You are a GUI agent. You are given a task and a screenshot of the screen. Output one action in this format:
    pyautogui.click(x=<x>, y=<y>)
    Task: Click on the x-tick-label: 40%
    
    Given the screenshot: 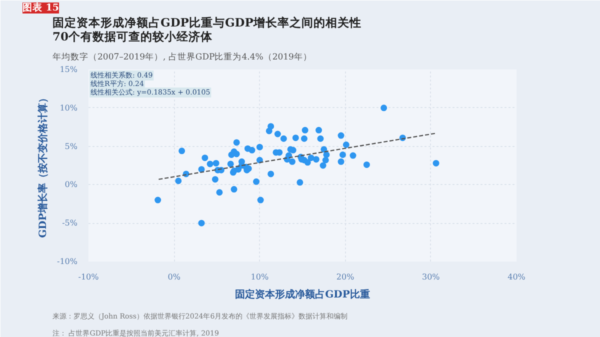 What is the action you would take?
    pyautogui.click(x=517, y=277)
    